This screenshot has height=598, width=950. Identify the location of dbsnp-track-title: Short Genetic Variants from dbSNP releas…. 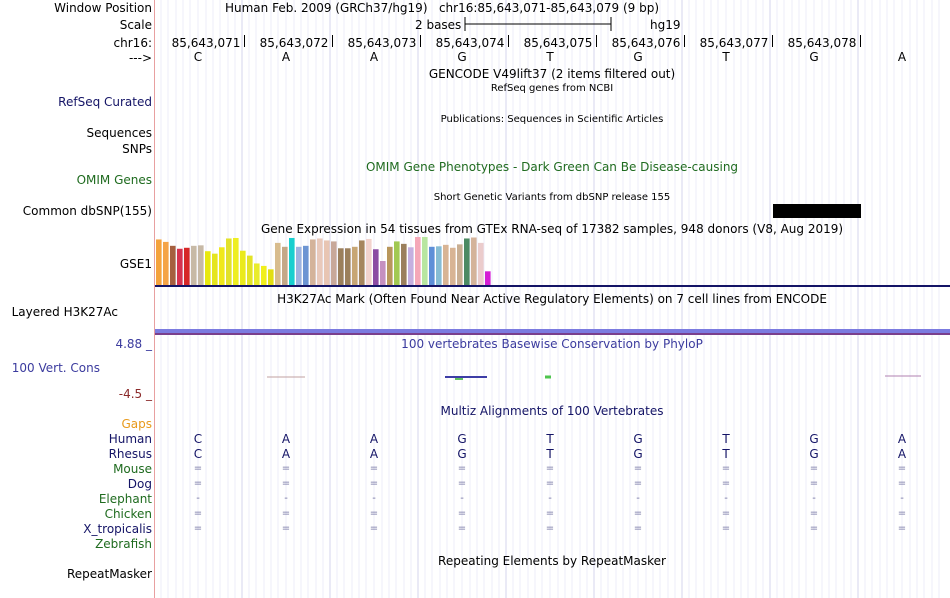
(552, 197).